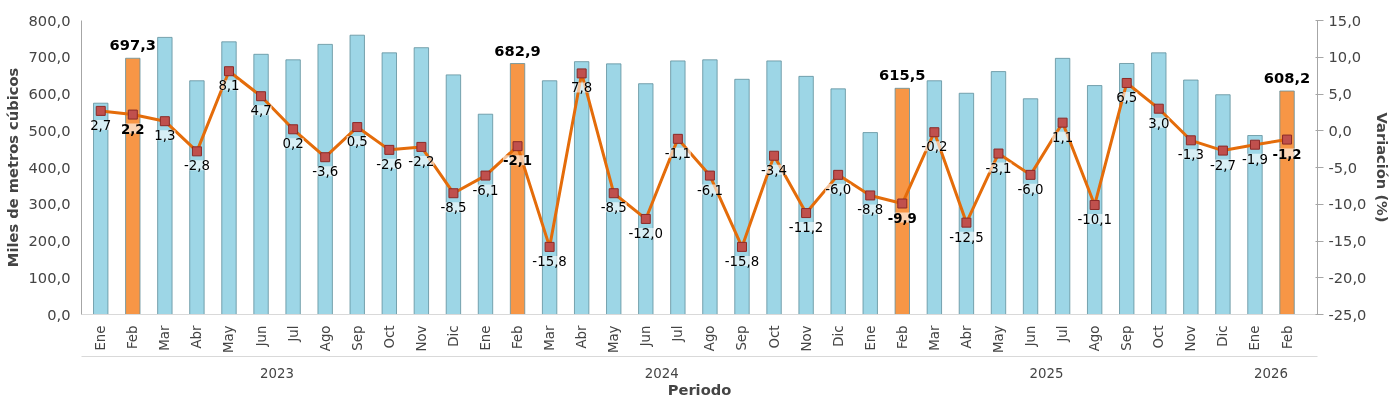  Describe the element at coordinates (49, 240) in the screenshot. I see `y-tick-label: 200,0` at that location.